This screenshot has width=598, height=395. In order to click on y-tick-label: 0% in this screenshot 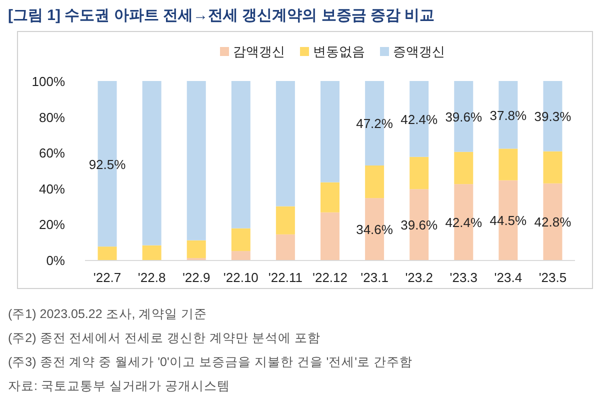, I will do `click(56, 260)`.